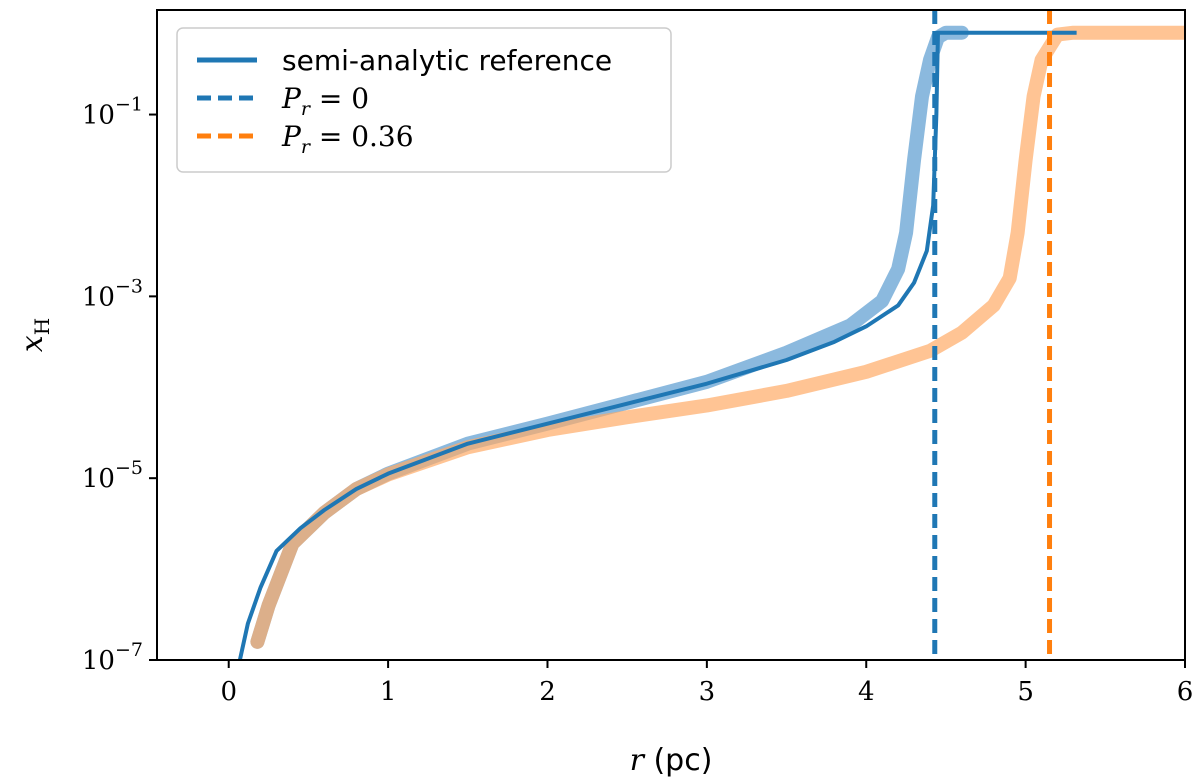 Image resolution: width=1200 pixels, height=783 pixels. I want to click on x-tick-label: 6, so click(1185, 692).